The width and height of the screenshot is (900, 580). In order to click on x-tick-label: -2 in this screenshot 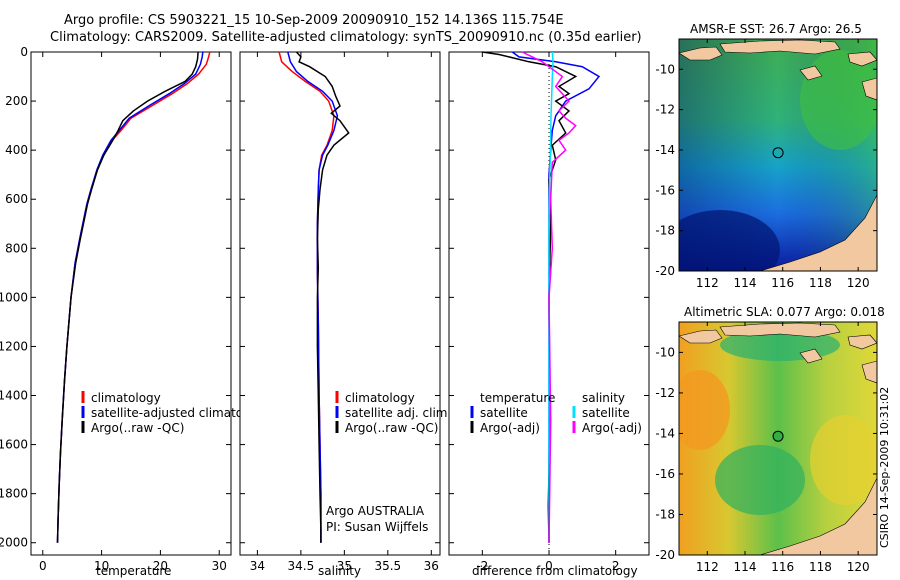, I will do `click(482, 566)`.